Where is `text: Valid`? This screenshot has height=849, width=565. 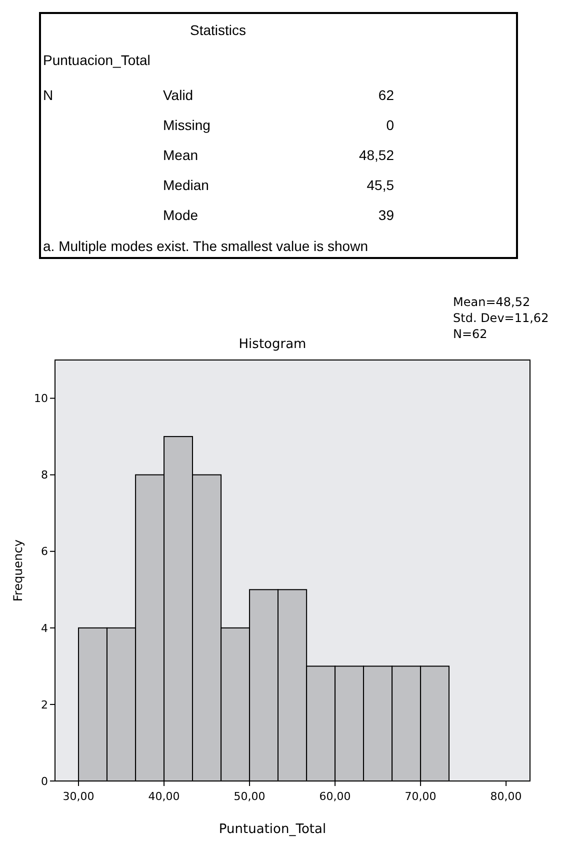
text: Valid is located at coordinates (178, 95).